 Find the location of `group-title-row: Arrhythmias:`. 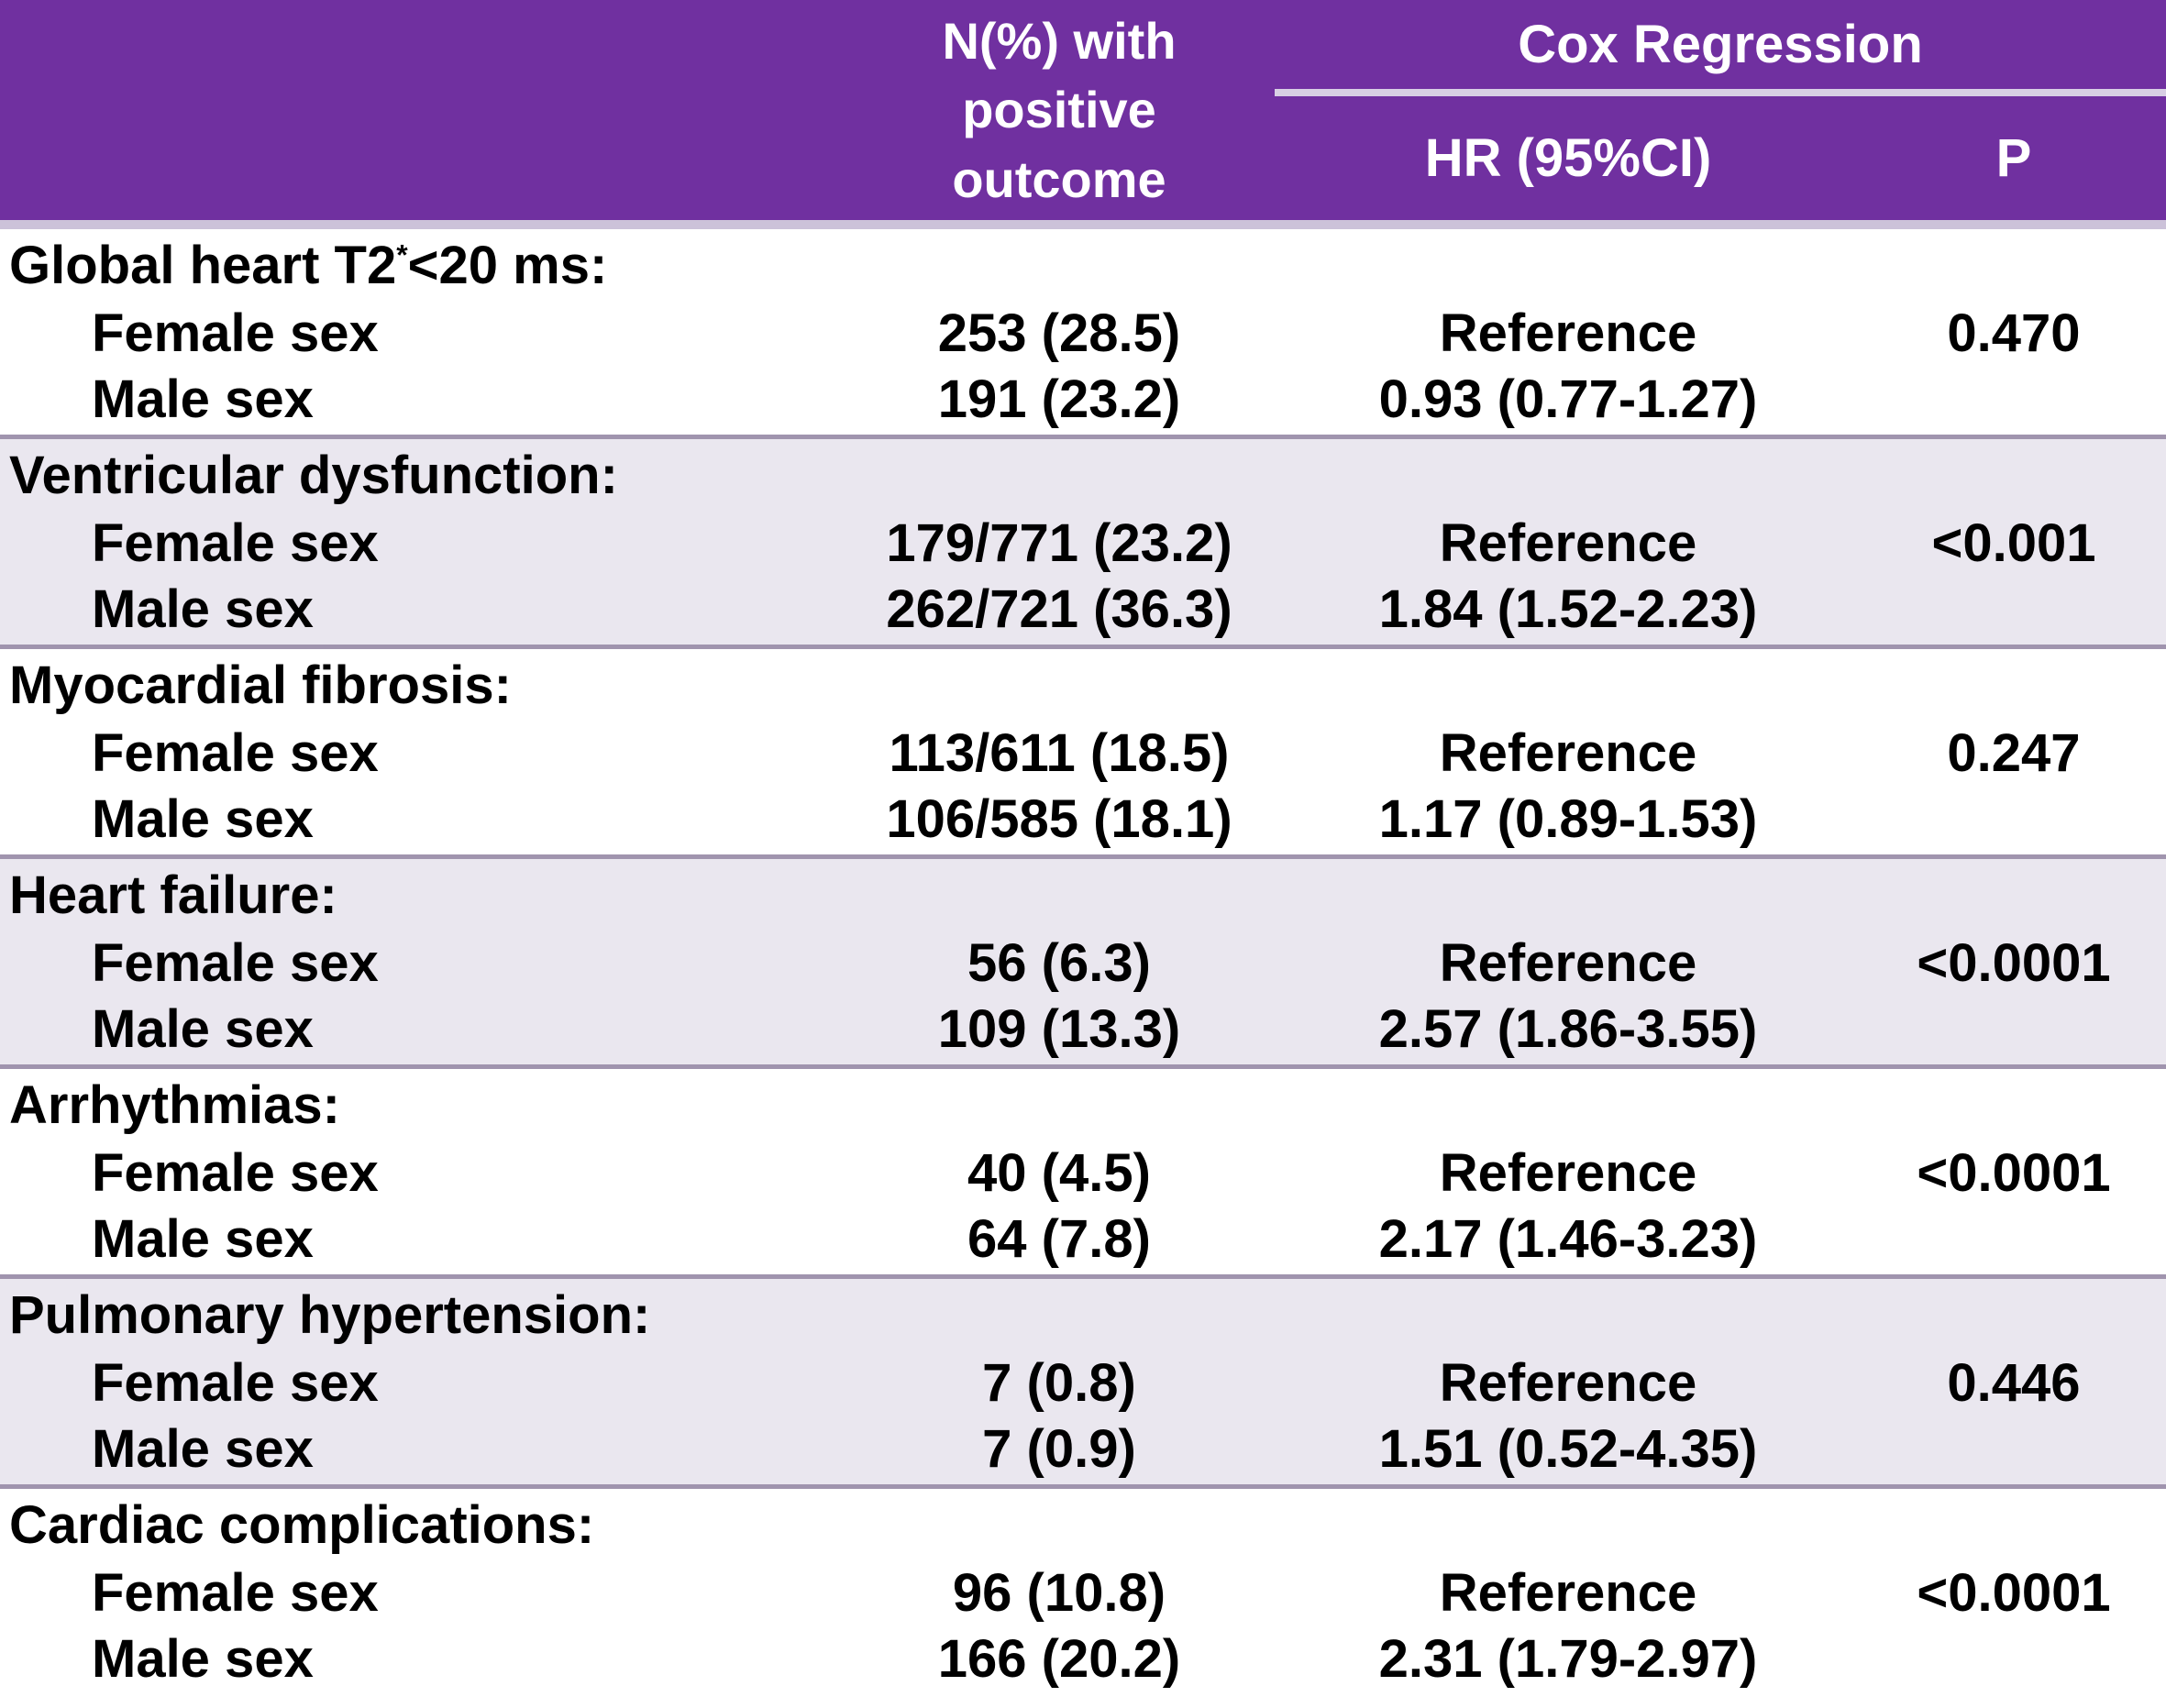

group-title-row: Arrhythmias: is located at coordinates (1083, 1106).